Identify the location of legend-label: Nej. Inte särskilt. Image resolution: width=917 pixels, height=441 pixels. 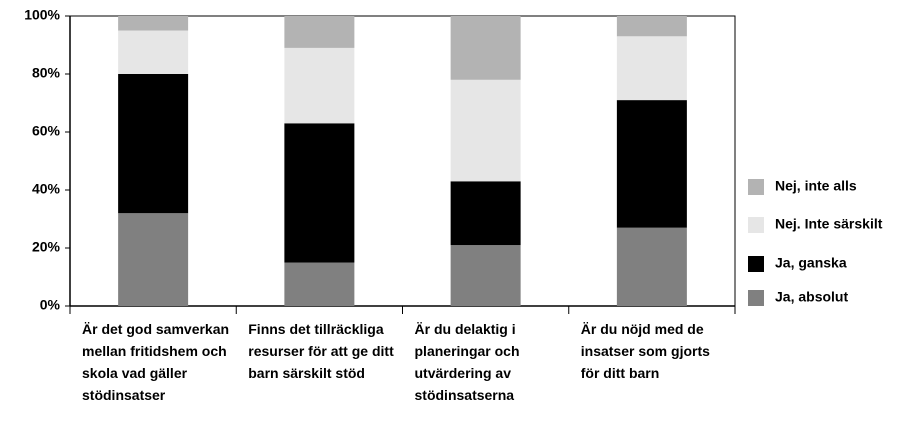
(829, 224).